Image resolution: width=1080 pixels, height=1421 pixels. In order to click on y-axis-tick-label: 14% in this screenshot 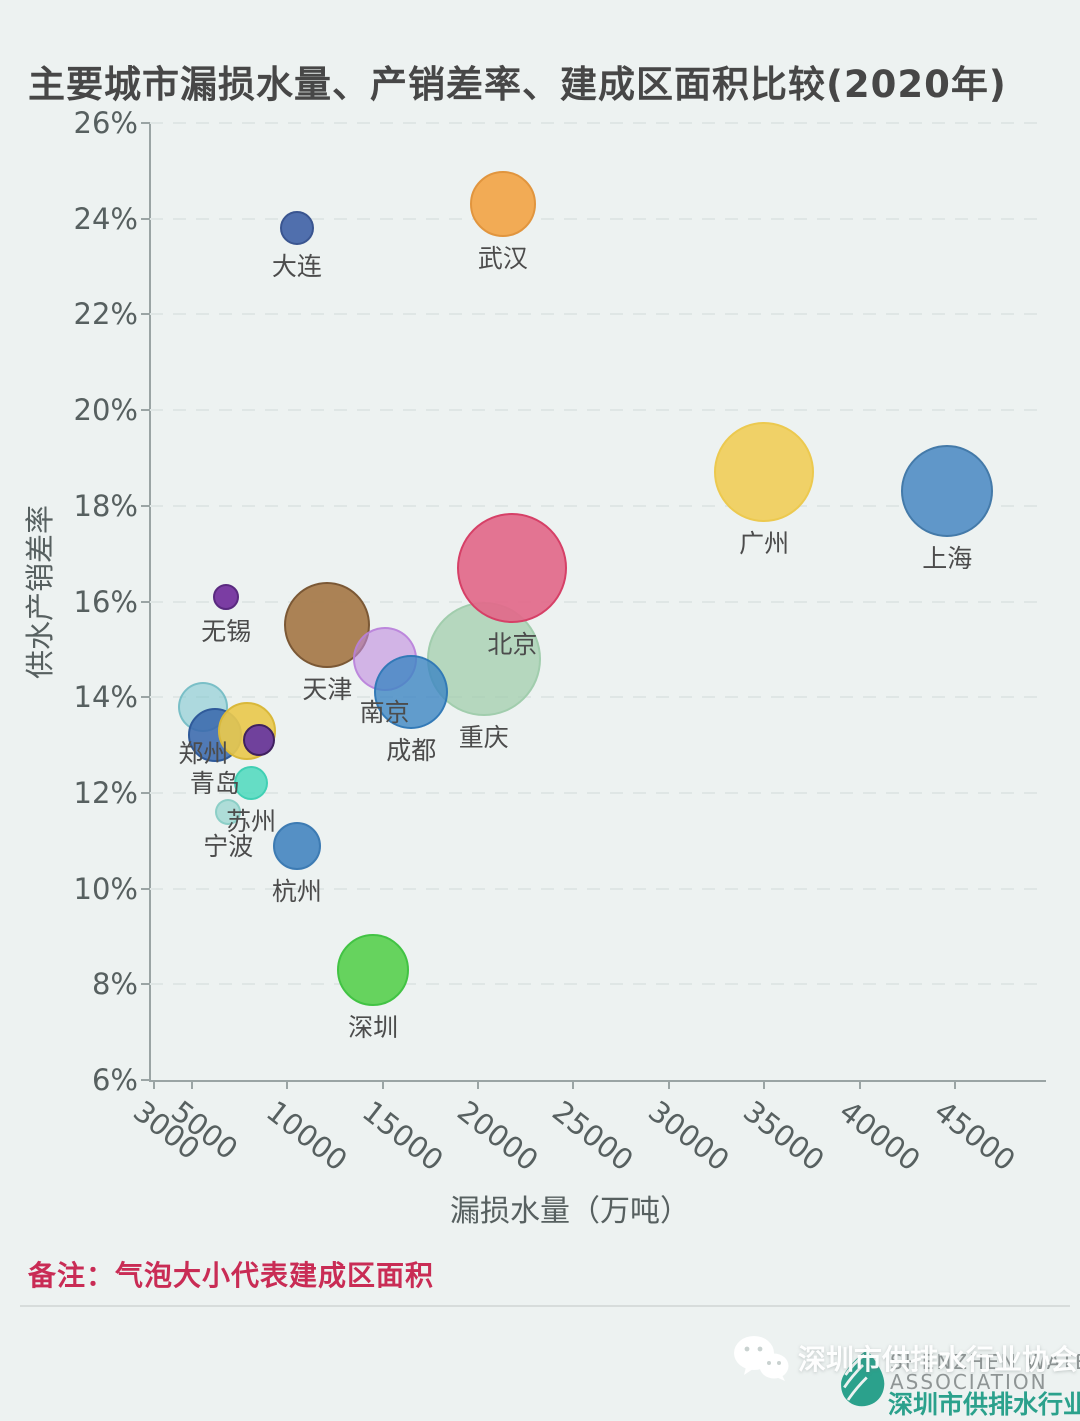, I will do `click(105, 697)`.